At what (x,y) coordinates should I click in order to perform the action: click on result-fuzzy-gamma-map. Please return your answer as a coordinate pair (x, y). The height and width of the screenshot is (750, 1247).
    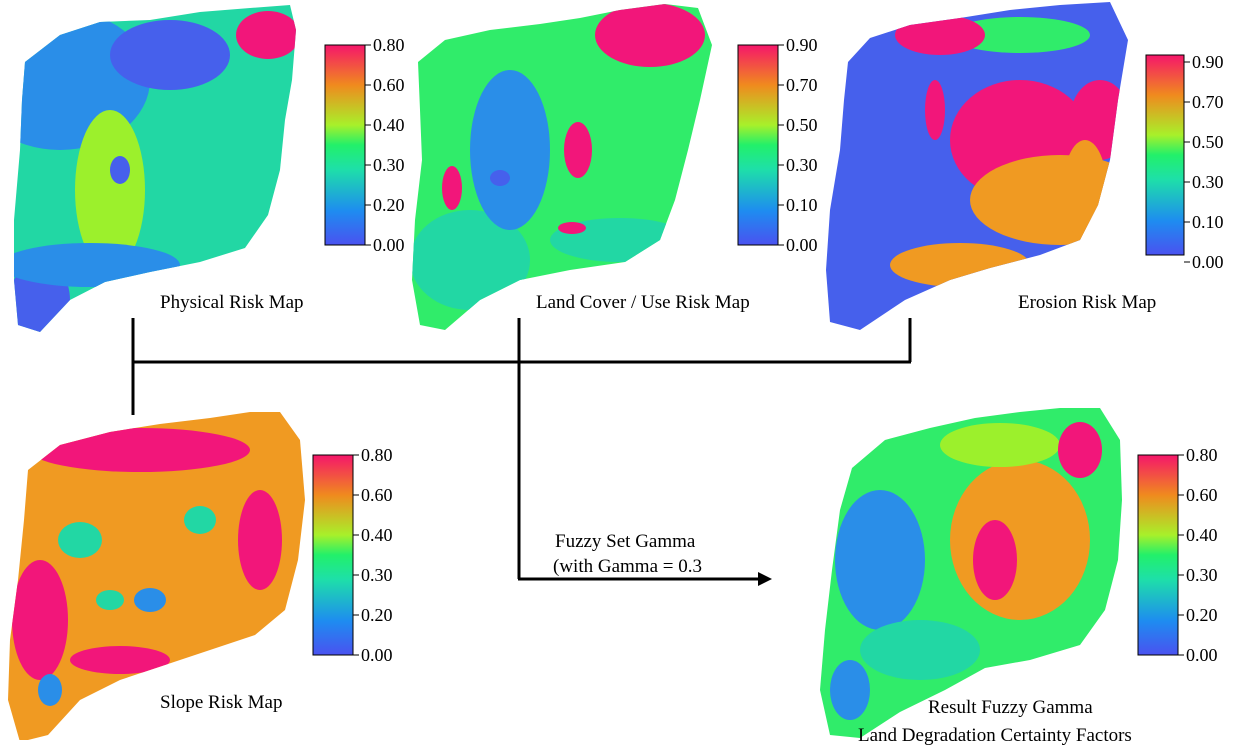
    Looking at the image, I should click on (971, 573).